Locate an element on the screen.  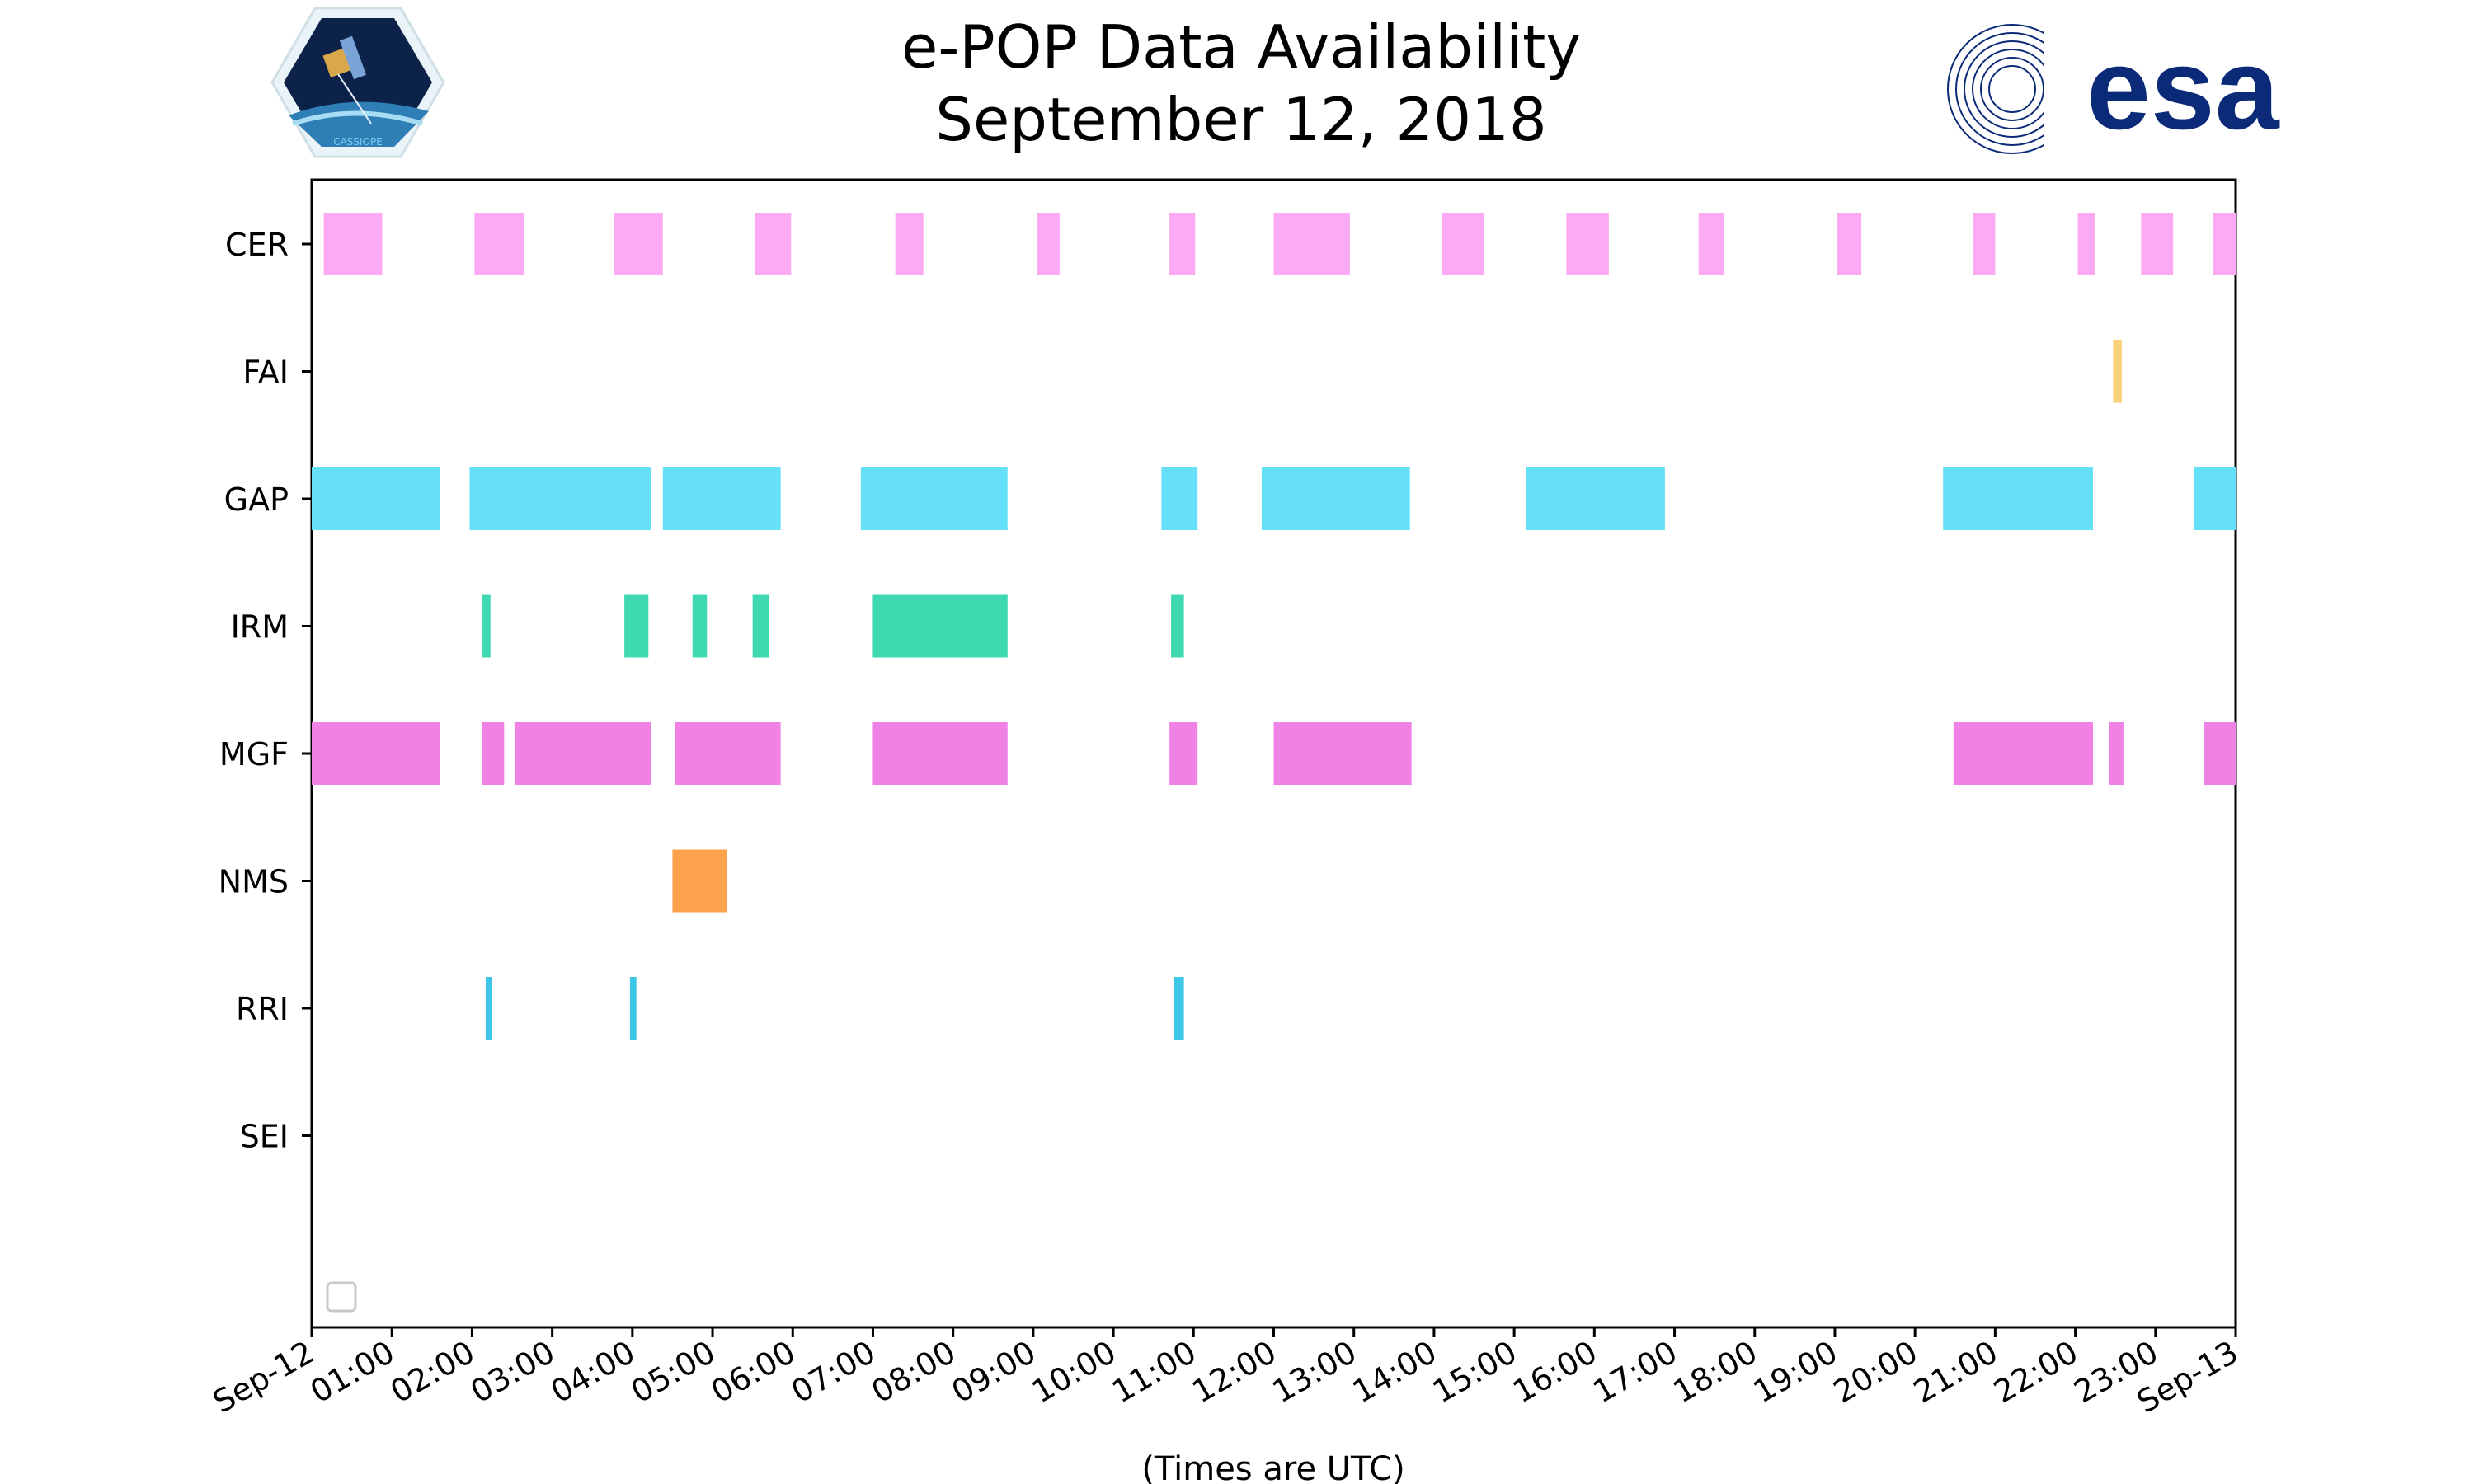
chart-subtitle: September 12, 2018 is located at coordinates (1240, 120).